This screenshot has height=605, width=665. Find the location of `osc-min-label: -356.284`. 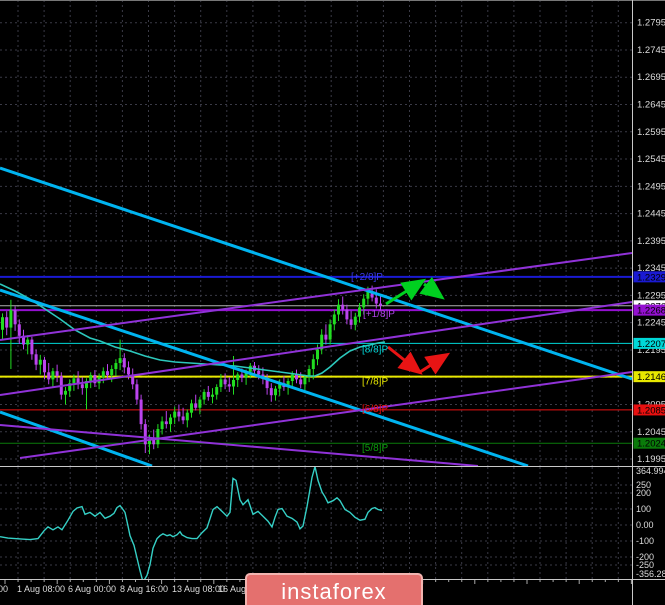

osc-min-label: -356.284 is located at coordinates (650, 574).